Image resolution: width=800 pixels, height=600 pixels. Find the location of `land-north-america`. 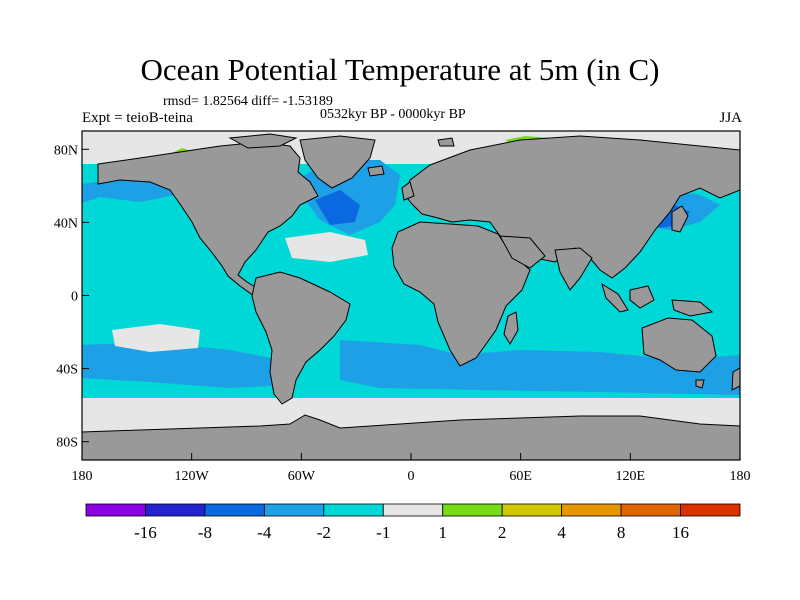

land-north-america is located at coordinates (208, 221).